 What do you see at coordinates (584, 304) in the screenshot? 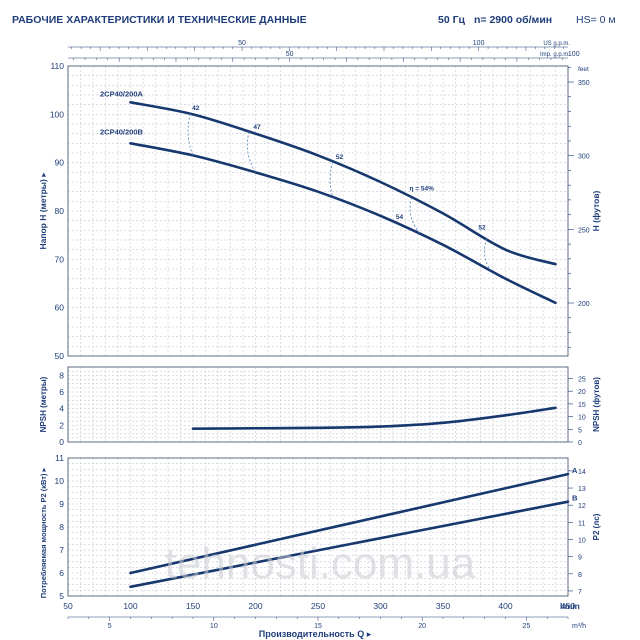
I see `y2-tick-label: 200` at bounding box center [584, 304].